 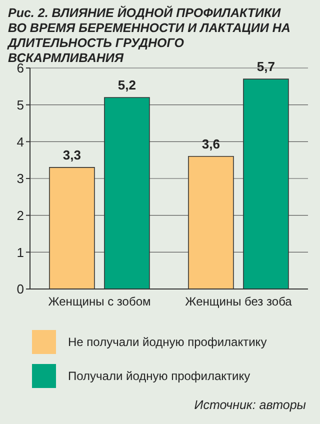 What do you see at coordinates (159, 376) in the screenshot?
I see `legend-label: Получали йодную профилактику` at bounding box center [159, 376].